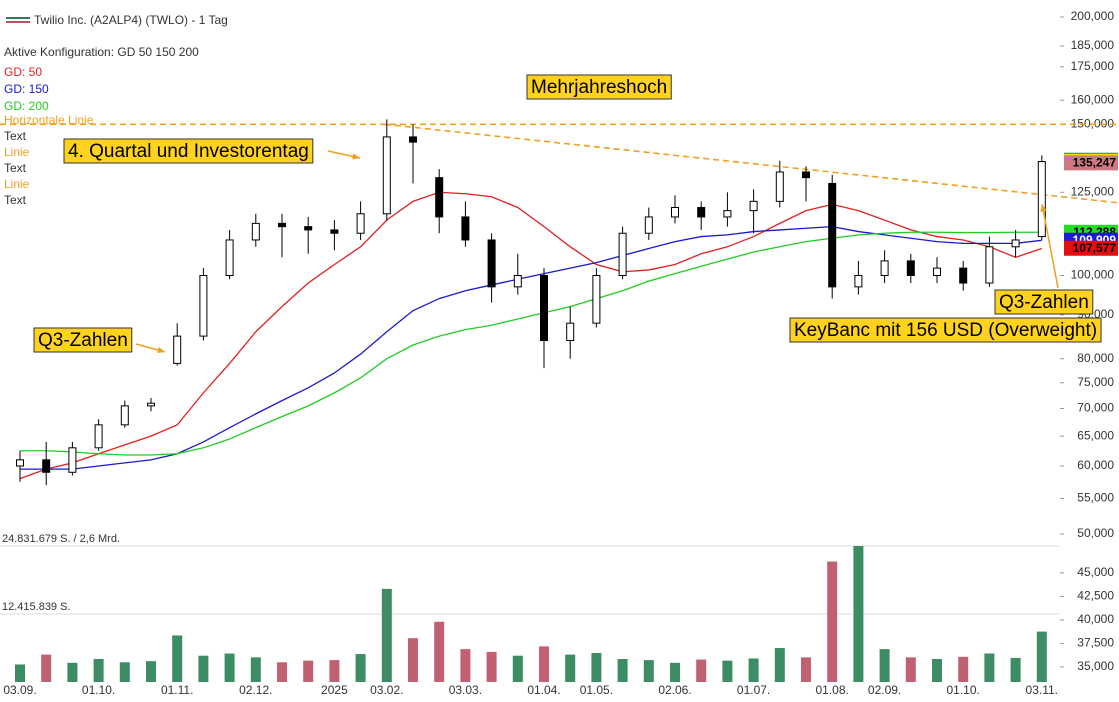 The image size is (1119, 702). What do you see at coordinates (1095, 533) in the screenshot?
I see `y-tick-label: 50,000` at bounding box center [1095, 533].